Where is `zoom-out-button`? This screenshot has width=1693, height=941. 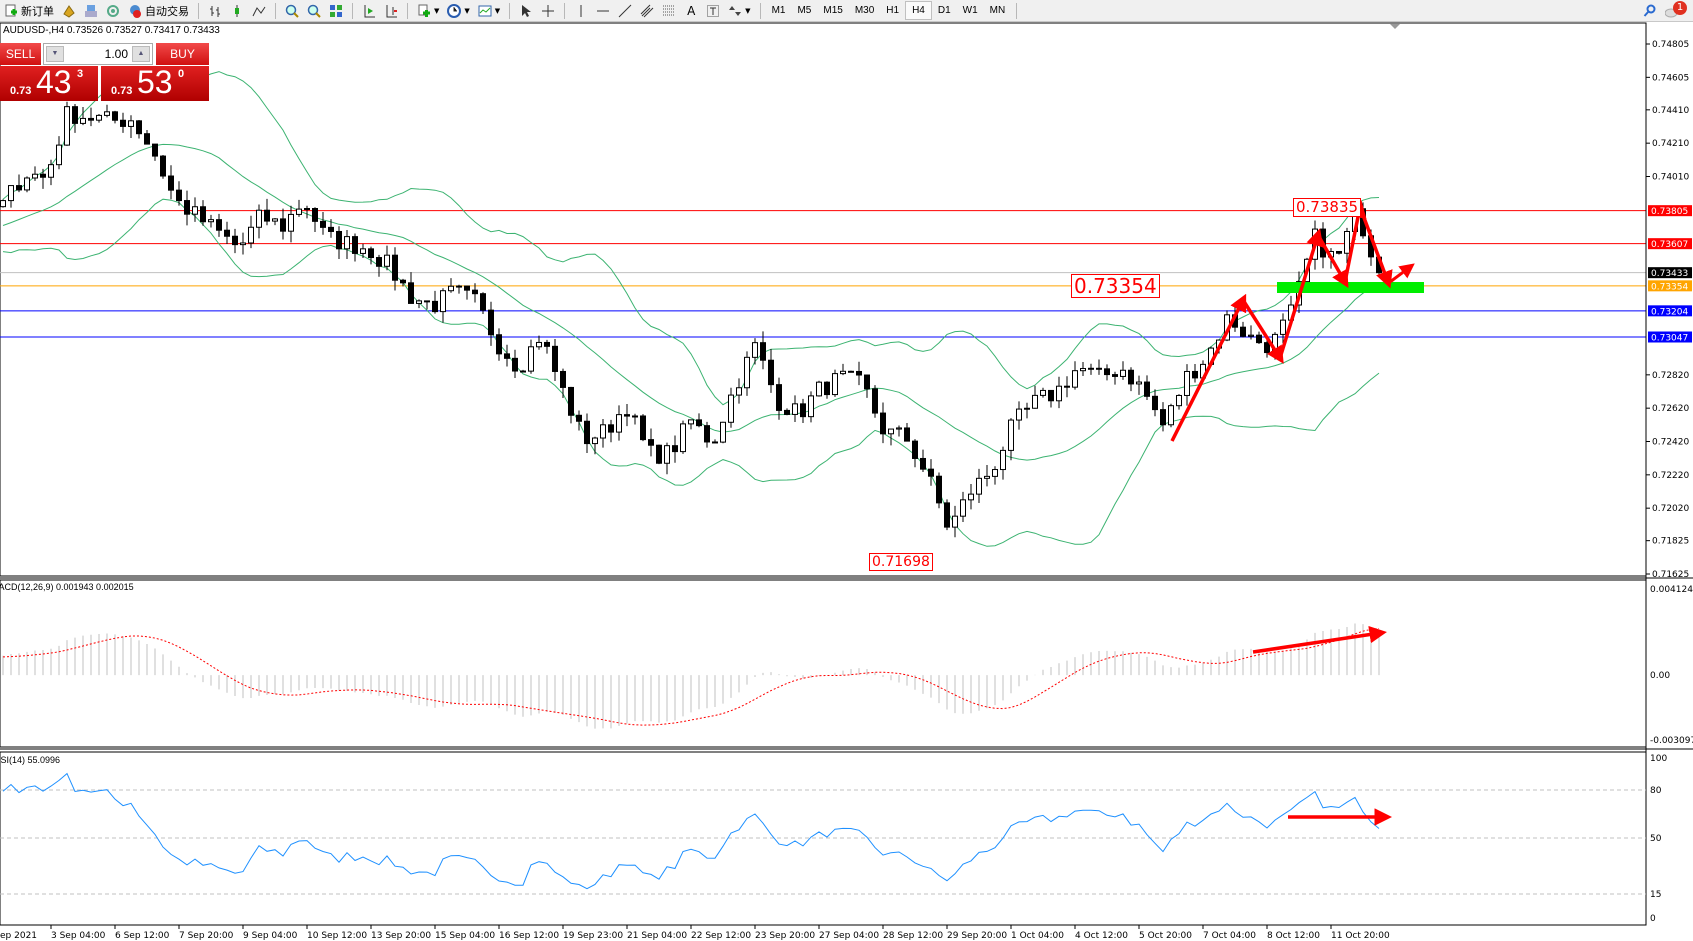 zoom-out-button is located at coordinates (314, 10).